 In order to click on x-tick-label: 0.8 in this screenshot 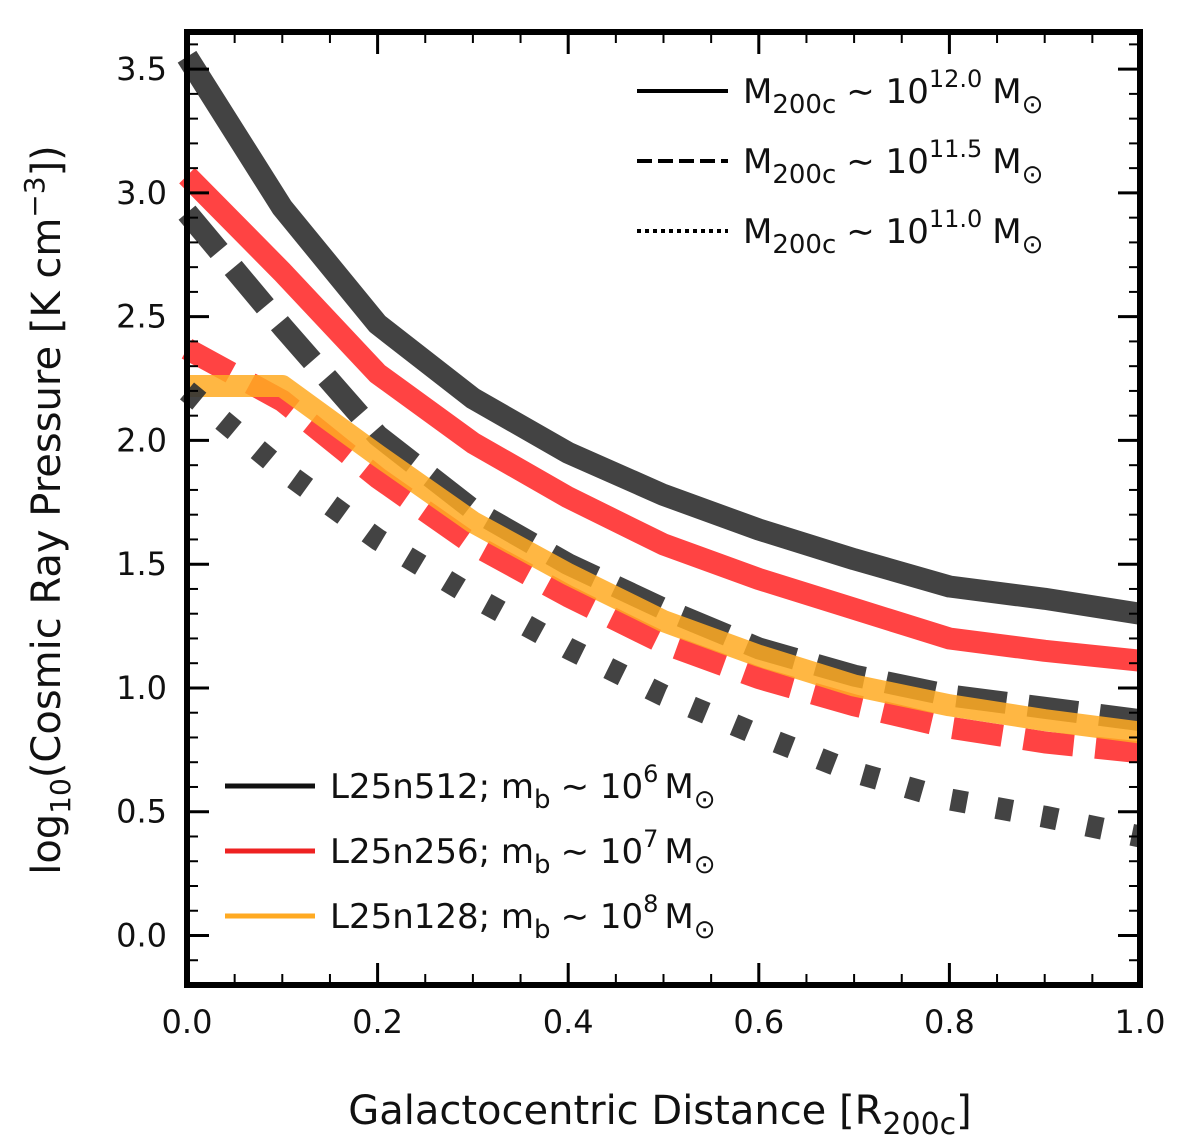, I will do `click(949, 1022)`.